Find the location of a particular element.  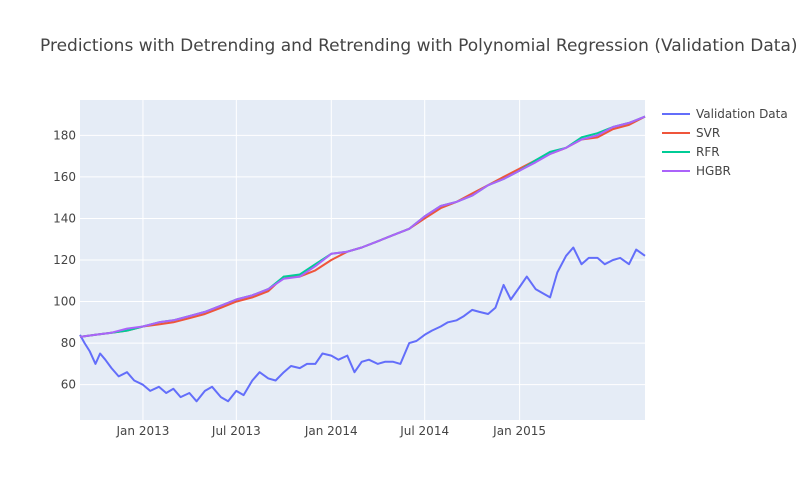

y-tick-label: 100 is located at coordinates (64, 302).